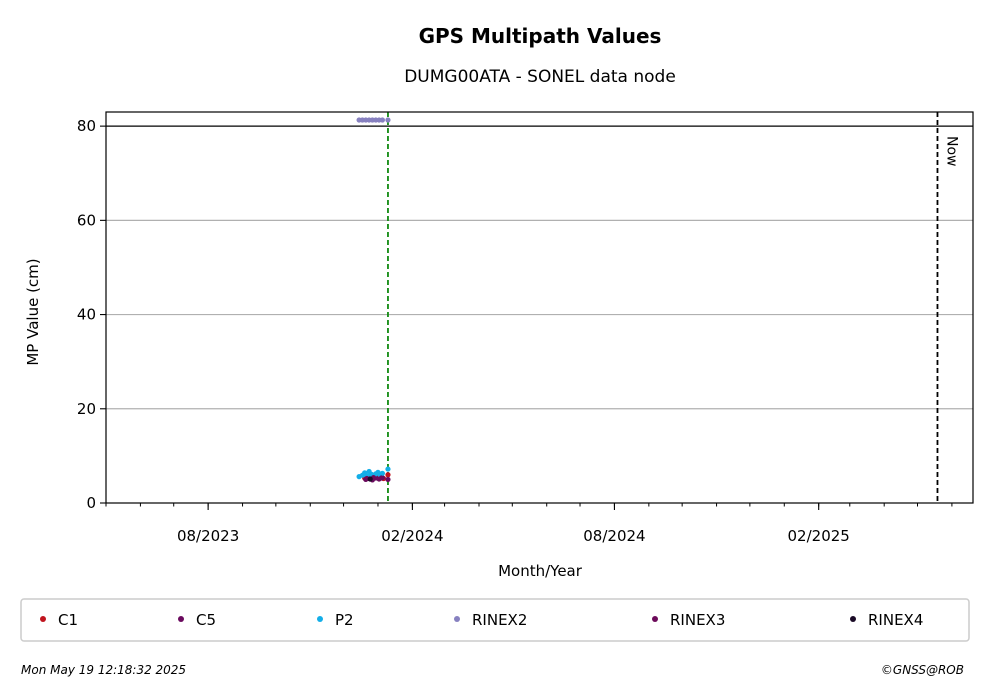  What do you see at coordinates (344, 620) in the screenshot?
I see `legend-label: P2` at bounding box center [344, 620].